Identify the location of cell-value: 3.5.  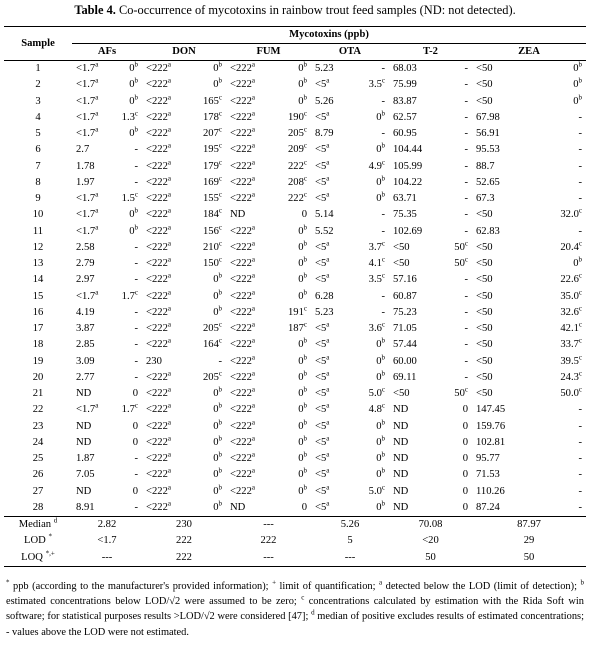
(375, 85).